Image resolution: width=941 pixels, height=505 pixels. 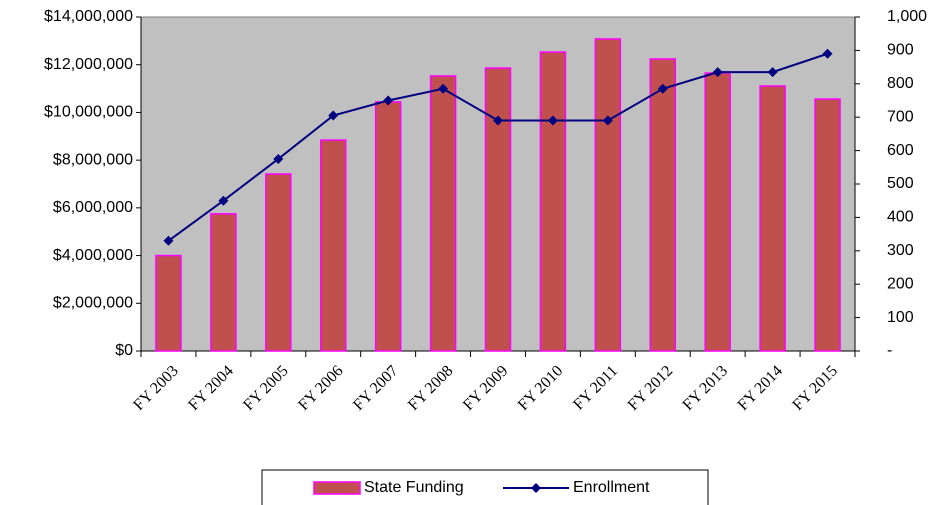 I want to click on y-tick-label: $0, so click(x=124, y=350).